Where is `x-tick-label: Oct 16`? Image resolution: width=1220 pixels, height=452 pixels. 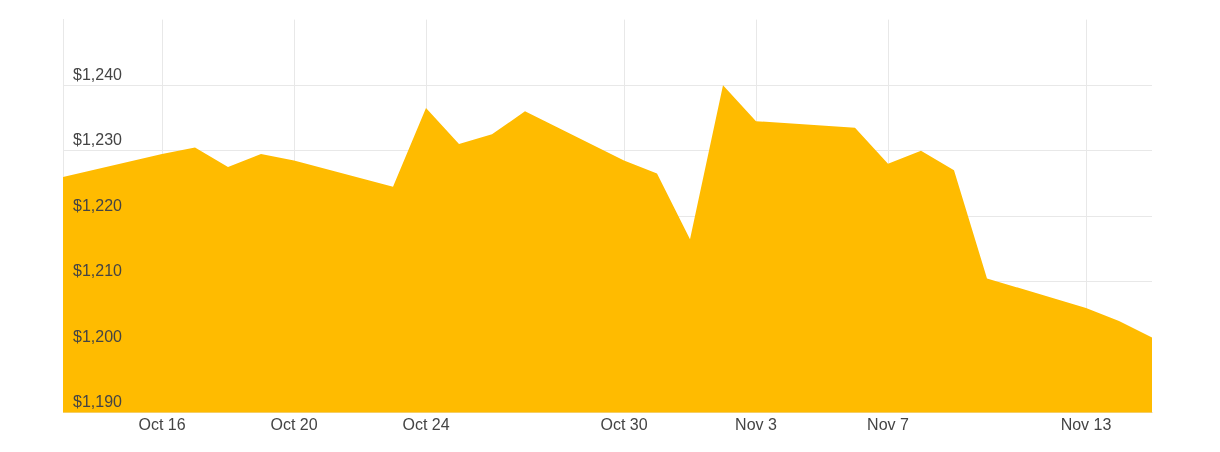
x-tick-label: Oct 16 is located at coordinates (162, 424).